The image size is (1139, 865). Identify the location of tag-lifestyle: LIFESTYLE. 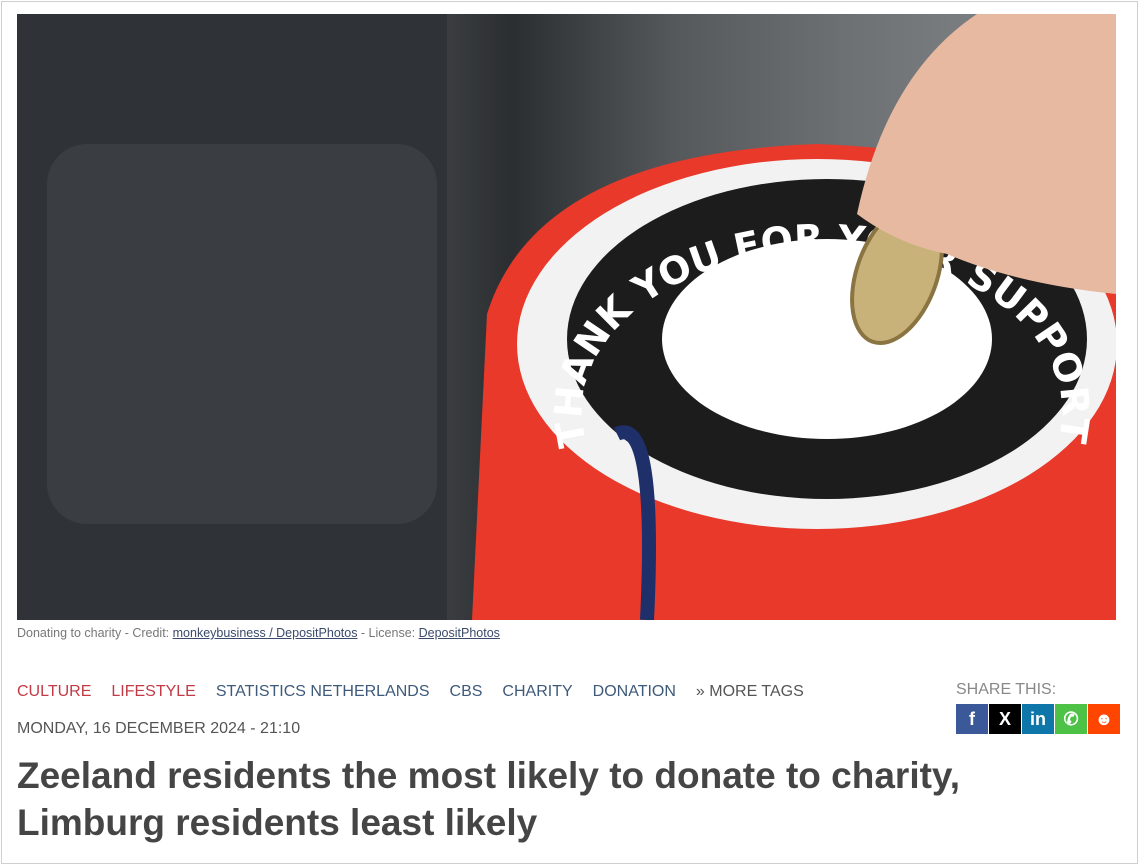
(153, 691).